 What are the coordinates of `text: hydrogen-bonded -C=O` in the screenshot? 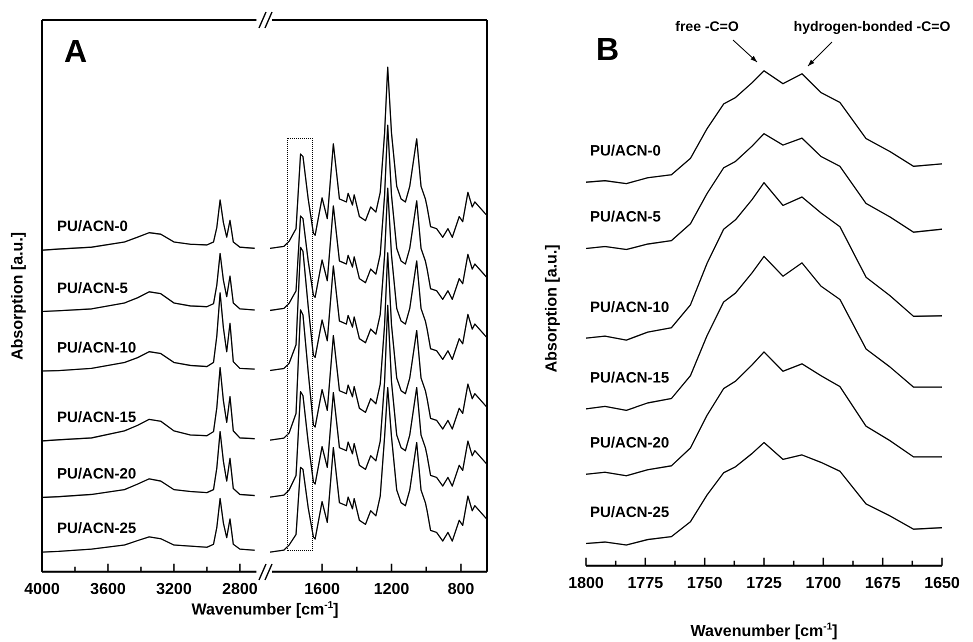 It's located at (872, 26).